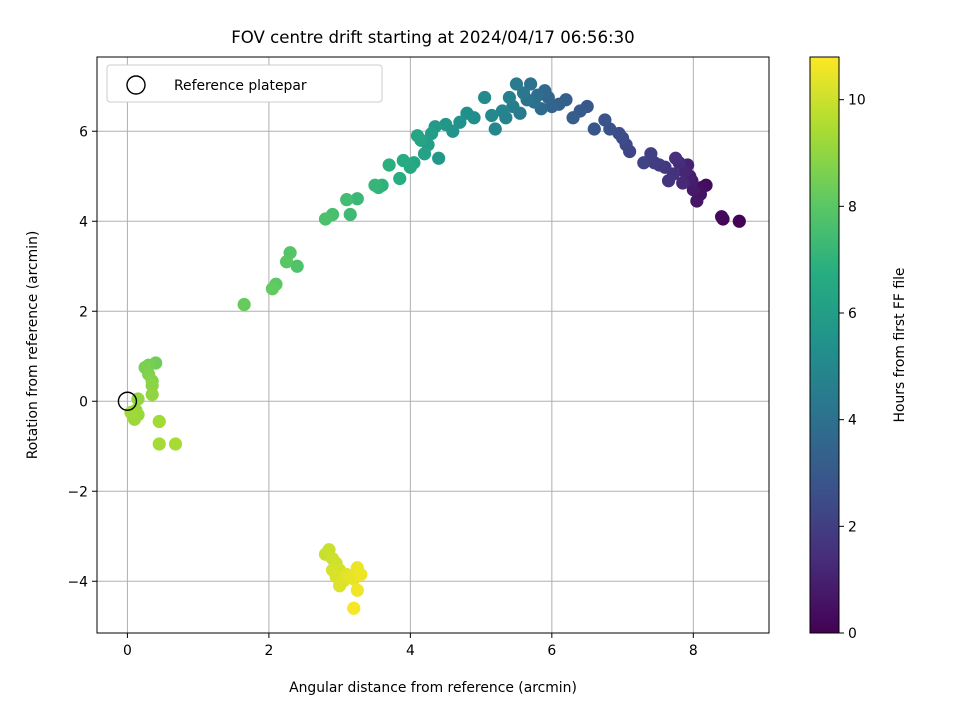  I want to click on reference-point-layer, so click(127, 401).